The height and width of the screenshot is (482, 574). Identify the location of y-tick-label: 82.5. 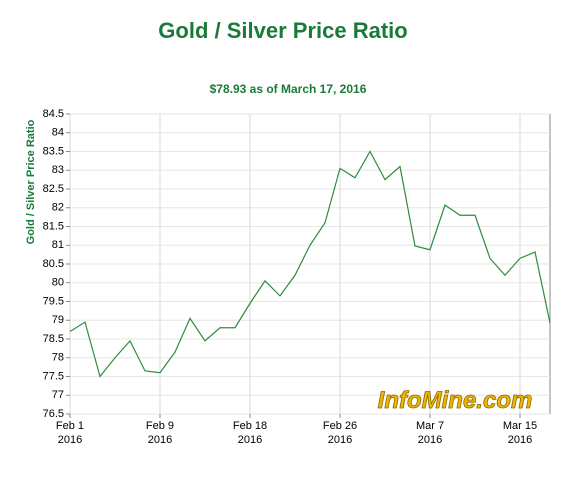
(53, 189).